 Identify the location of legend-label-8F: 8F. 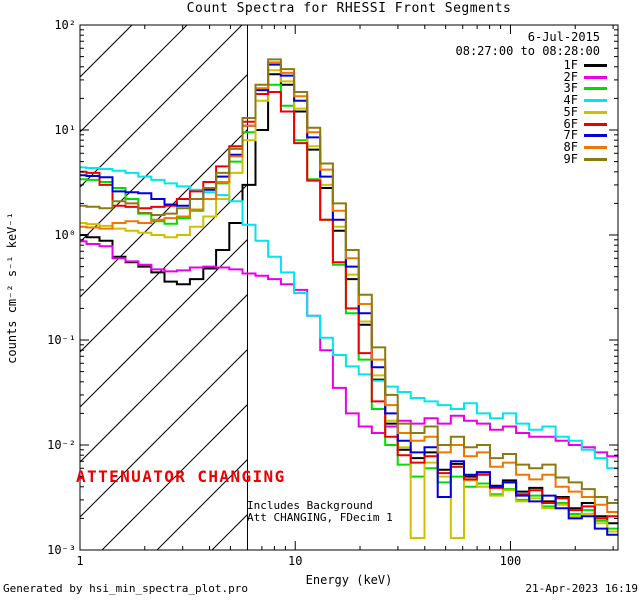
(570, 146).